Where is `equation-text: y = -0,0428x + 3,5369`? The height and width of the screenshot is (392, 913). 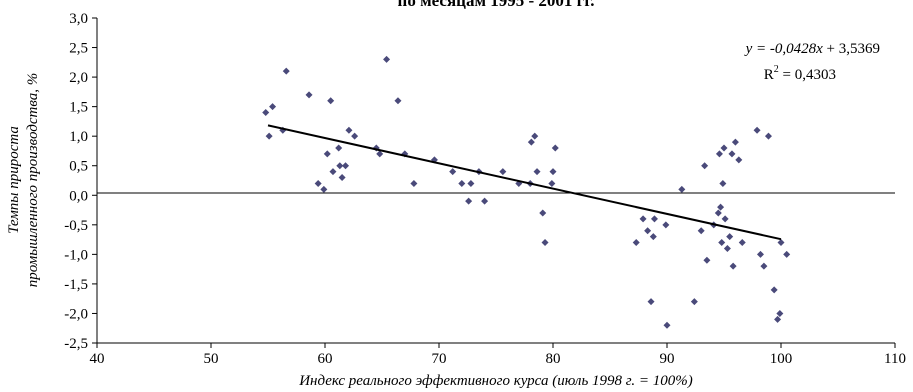
equation-text: y = -0,0428x + 3,5369 is located at coordinates (812, 49).